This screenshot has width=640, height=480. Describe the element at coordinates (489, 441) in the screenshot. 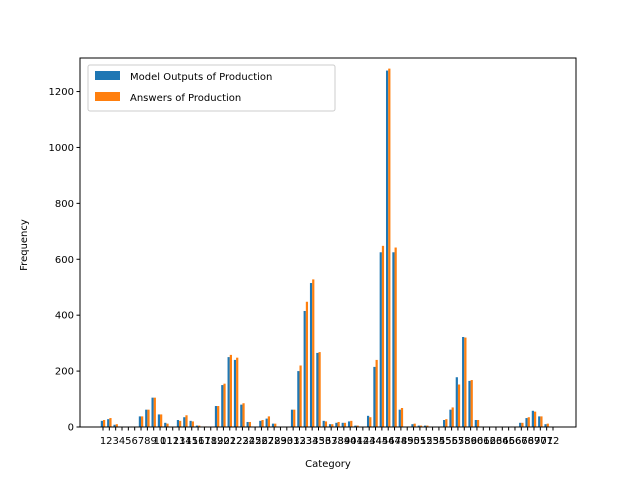

I see `x-tick-label-62: 62` at that location.